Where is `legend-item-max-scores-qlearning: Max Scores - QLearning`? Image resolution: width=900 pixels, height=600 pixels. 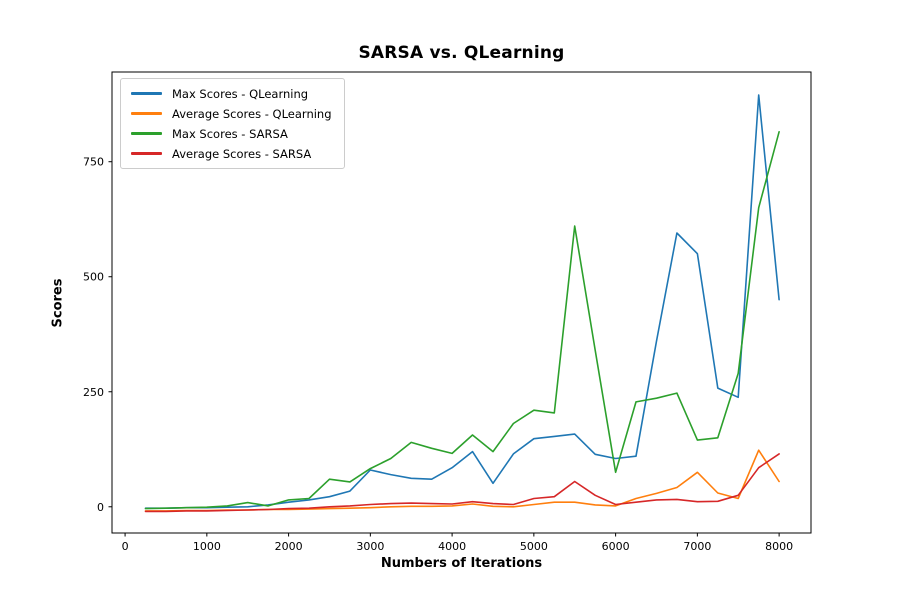
legend-item-max-scores-qlearning: Max Scores - QLearning is located at coordinates (231, 93).